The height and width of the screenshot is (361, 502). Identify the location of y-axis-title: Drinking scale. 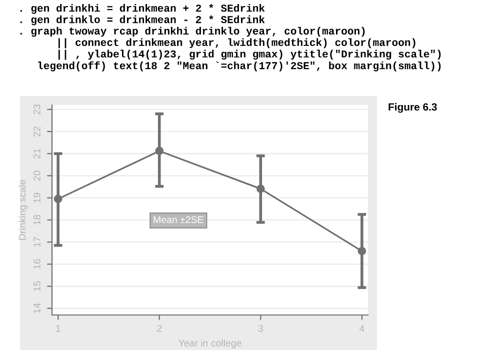
(23, 210).